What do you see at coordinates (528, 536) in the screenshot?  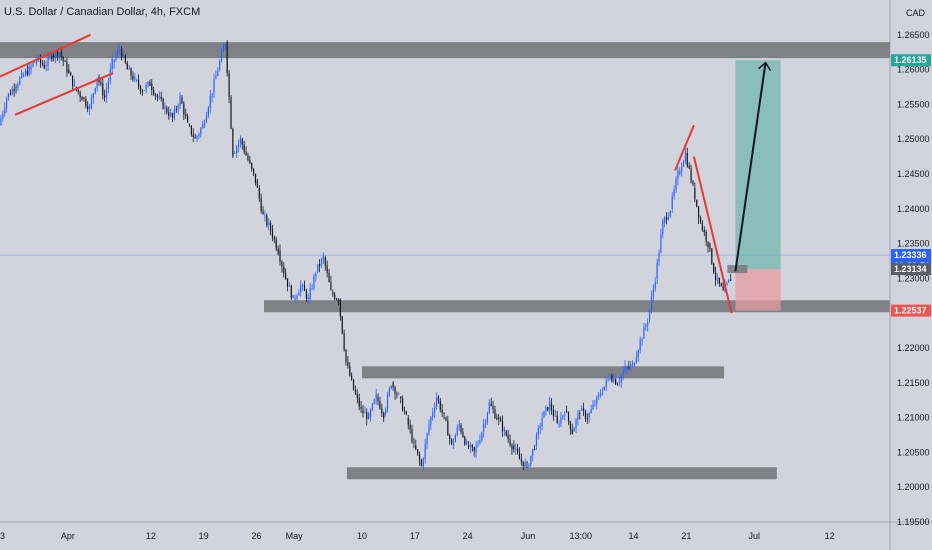 I see `x-tick-label: Jun` at bounding box center [528, 536].